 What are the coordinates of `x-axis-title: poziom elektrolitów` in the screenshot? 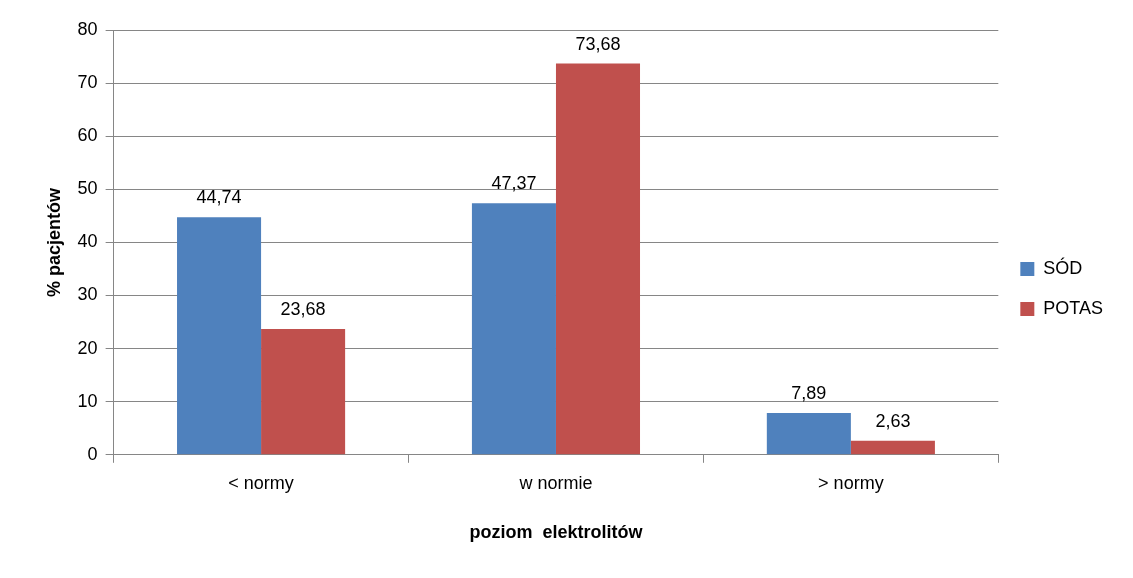 It's located at (556, 532).